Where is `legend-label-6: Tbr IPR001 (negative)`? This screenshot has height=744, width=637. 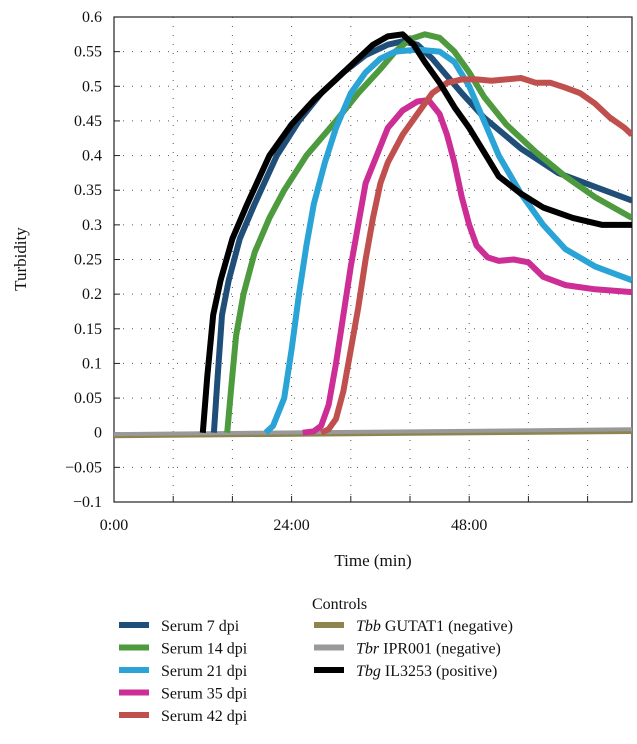
legend-label-6: Tbr IPR001 (negative) is located at coordinates (428, 649).